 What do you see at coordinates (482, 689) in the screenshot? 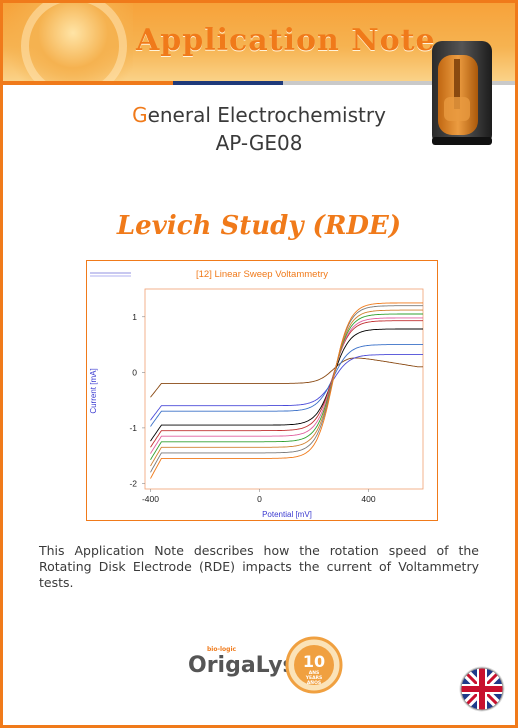
I see `uk-flag-icon` at bounding box center [482, 689].